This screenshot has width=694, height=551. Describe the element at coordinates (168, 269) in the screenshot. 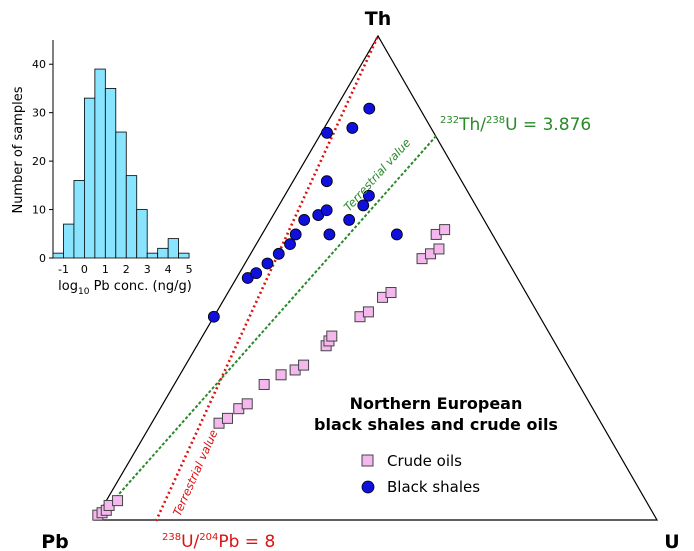

I see `histogram-x-tick-label: 4` at that location.